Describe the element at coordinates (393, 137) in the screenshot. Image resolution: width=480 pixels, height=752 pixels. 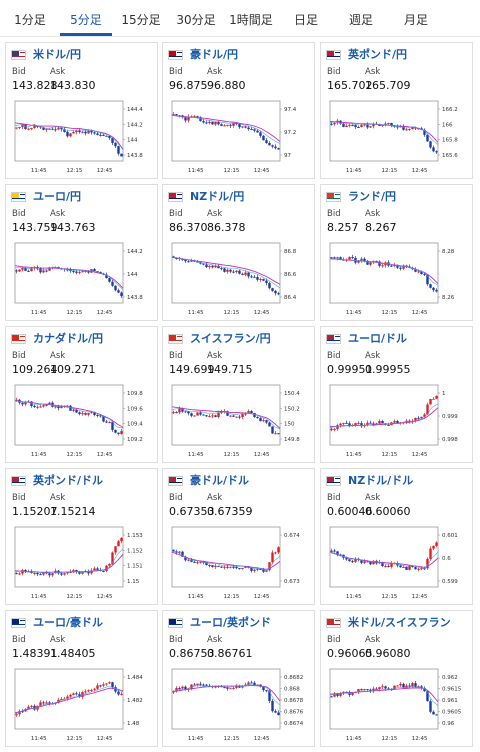
I see `rate-chart: 166.2 166 165.8 165.6 11:45 12:15 12:45` at that location.